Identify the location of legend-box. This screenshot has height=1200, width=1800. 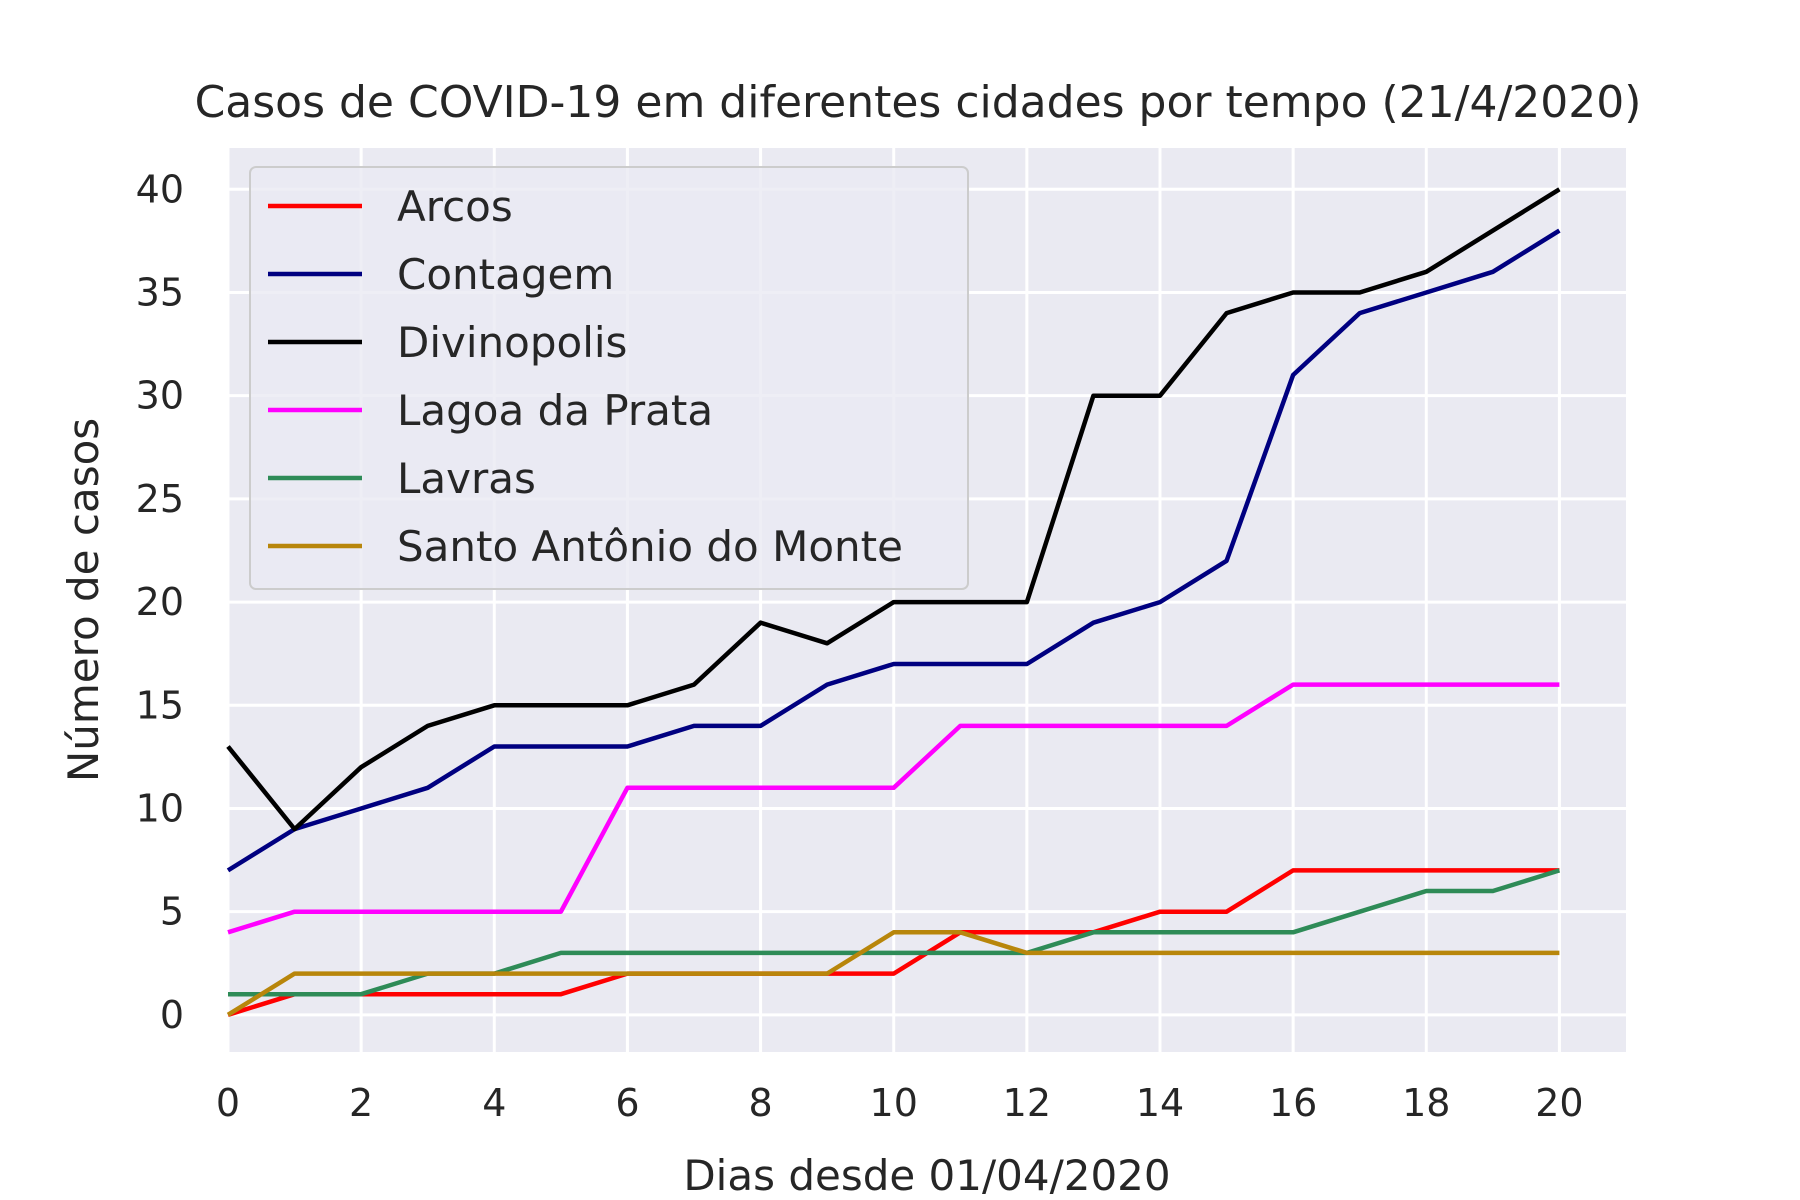
(609, 378).